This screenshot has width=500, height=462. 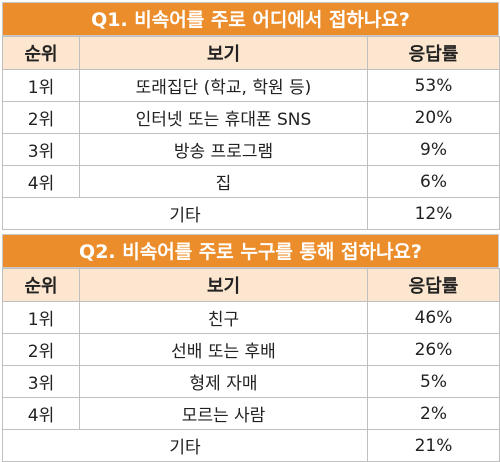 I want to click on choice-cell: 인터넷 또는 휴대폰 SNS, so click(x=223, y=117).